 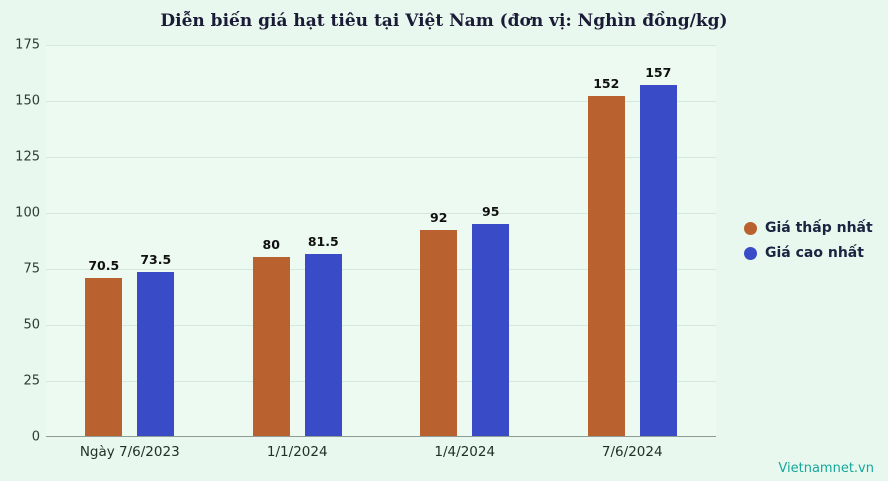 I want to click on legend-item-highest-price: Giá cao nhất, so click(x=808, y=253).